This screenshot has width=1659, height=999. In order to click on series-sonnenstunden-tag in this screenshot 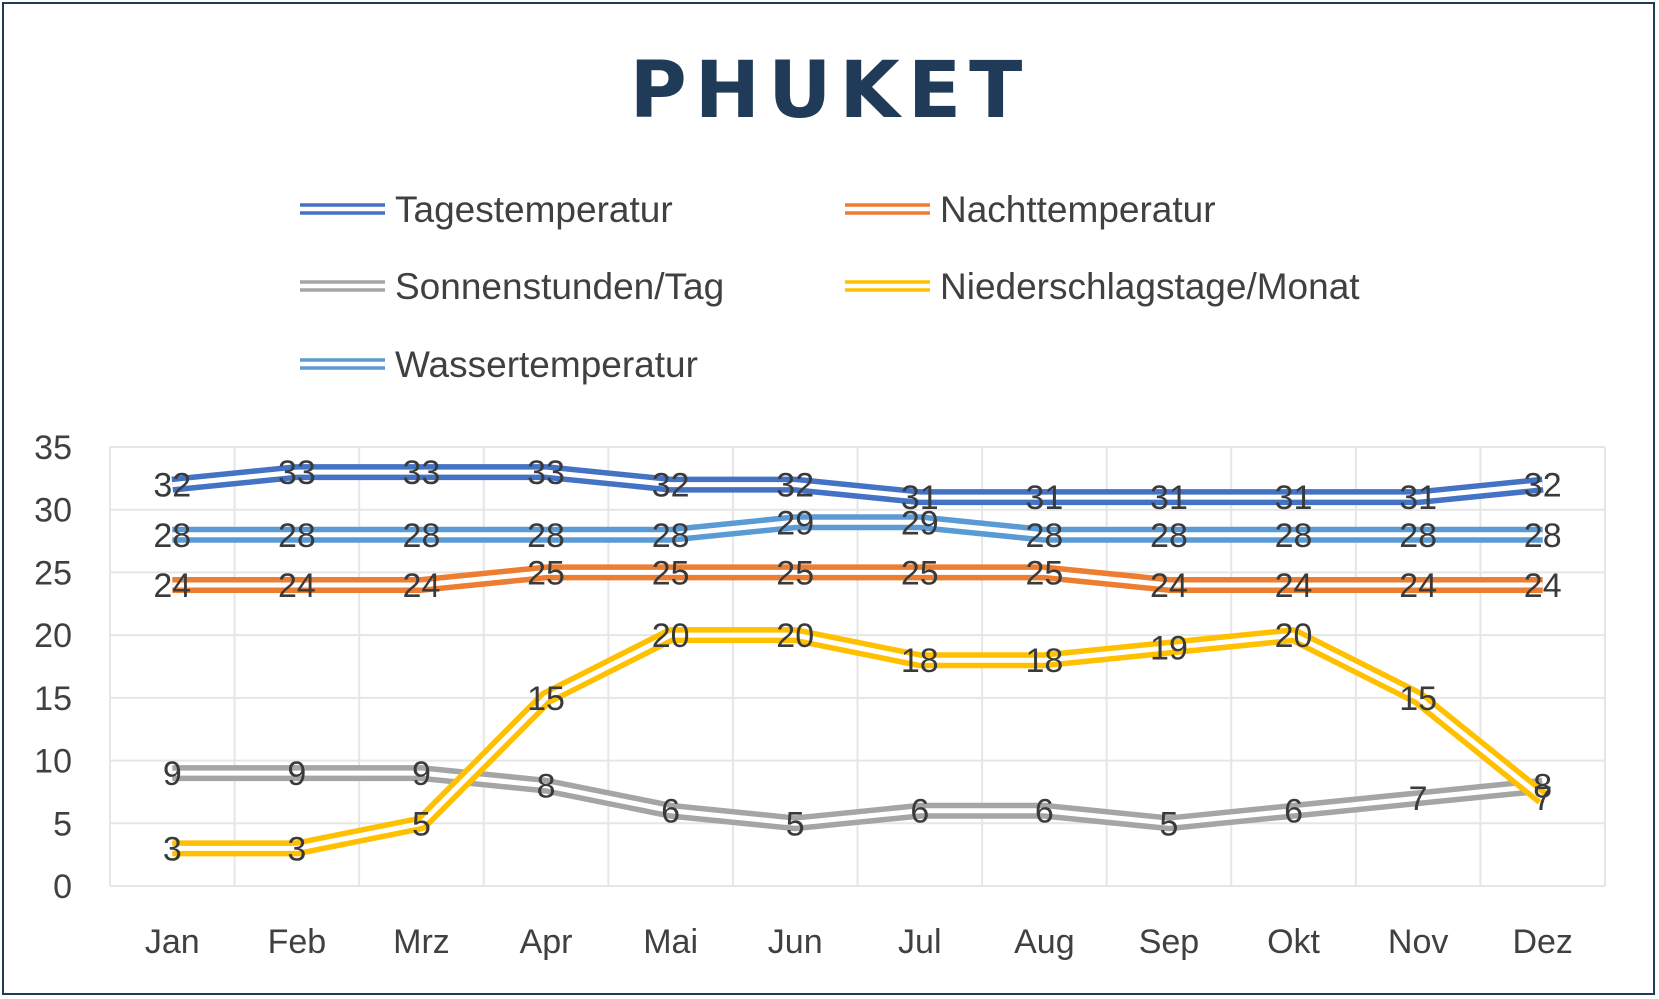, I will do `click(858, 798)`.